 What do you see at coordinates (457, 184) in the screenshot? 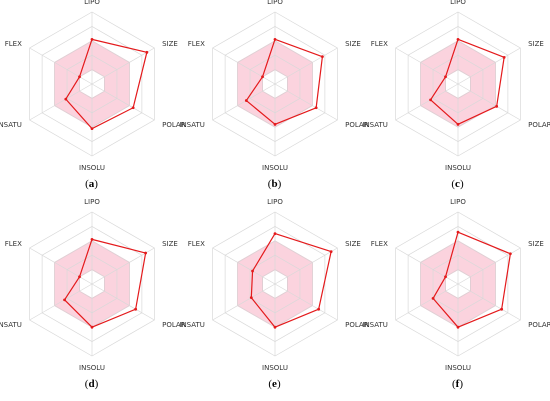
I see `panel-caption: (c)` at bounding box center [457, 184].